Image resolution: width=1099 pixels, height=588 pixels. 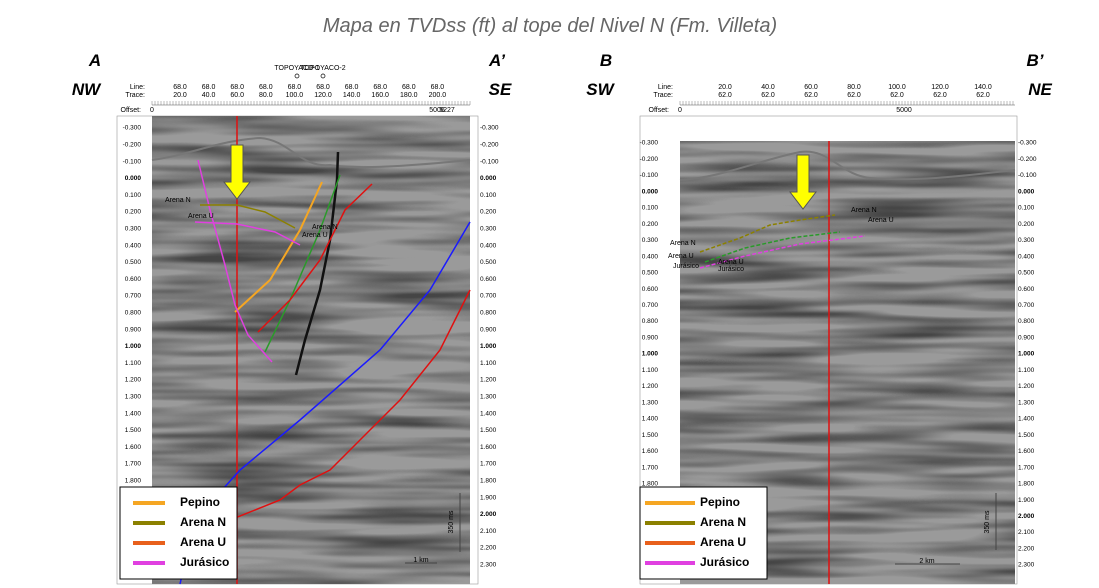 What do you see at coordinates (606, 60) in the screenshot?
I see `corner-label: B` at bounding box center [606, 60].